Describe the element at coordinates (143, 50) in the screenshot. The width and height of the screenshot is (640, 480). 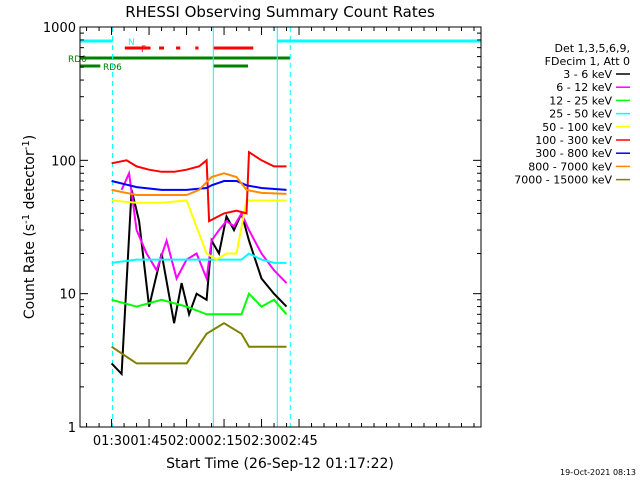
I see `status-label-f: F` at that location.